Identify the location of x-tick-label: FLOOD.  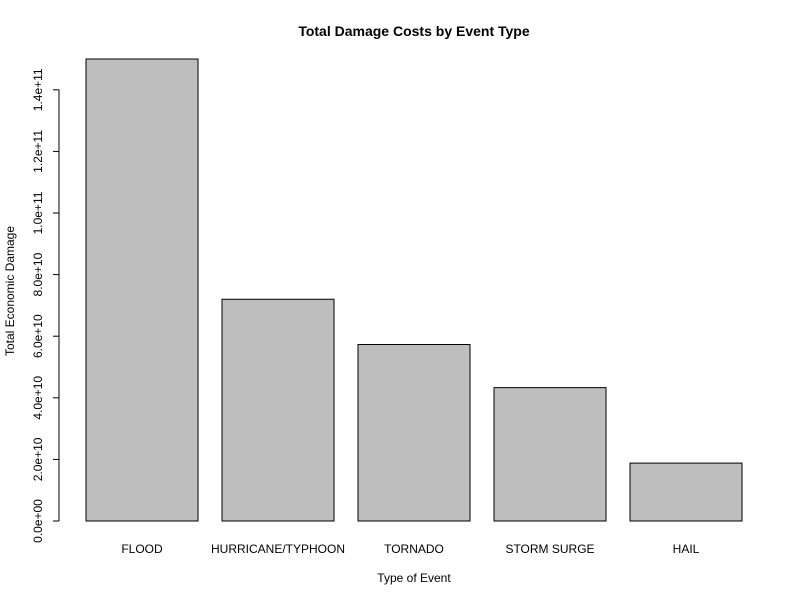
(142, 549).